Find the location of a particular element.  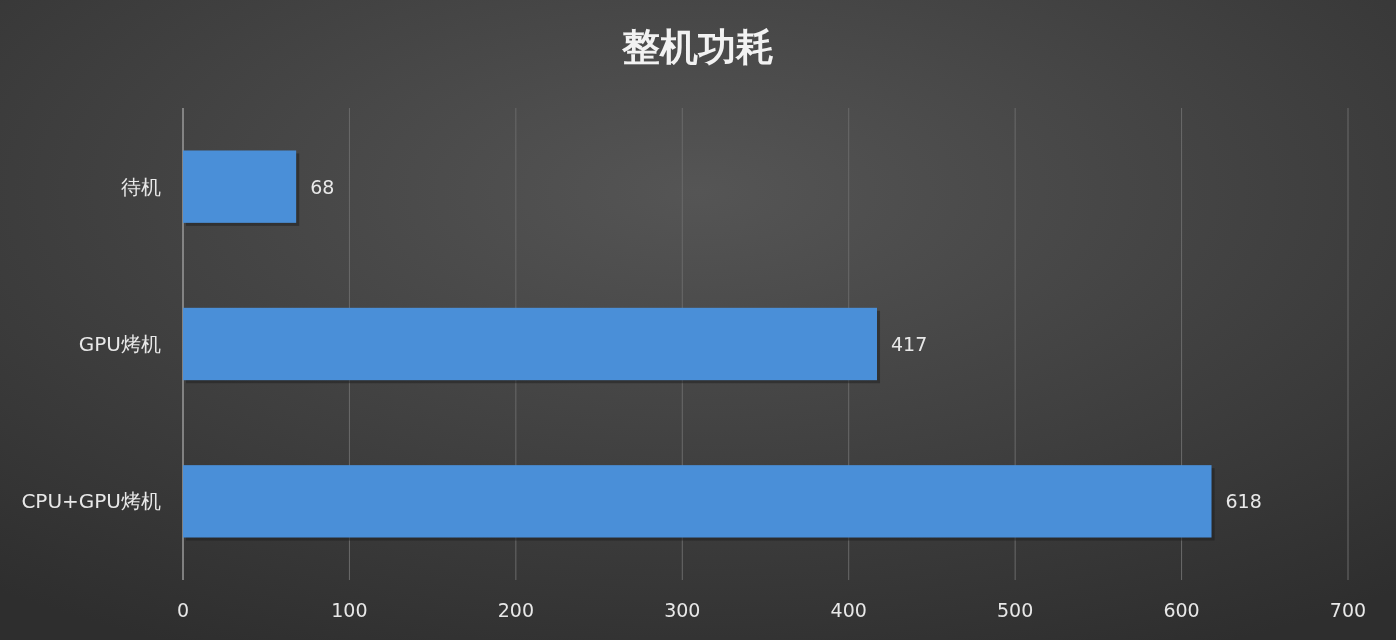

x-tick-label: 200 is located at coordinates (515, 610).